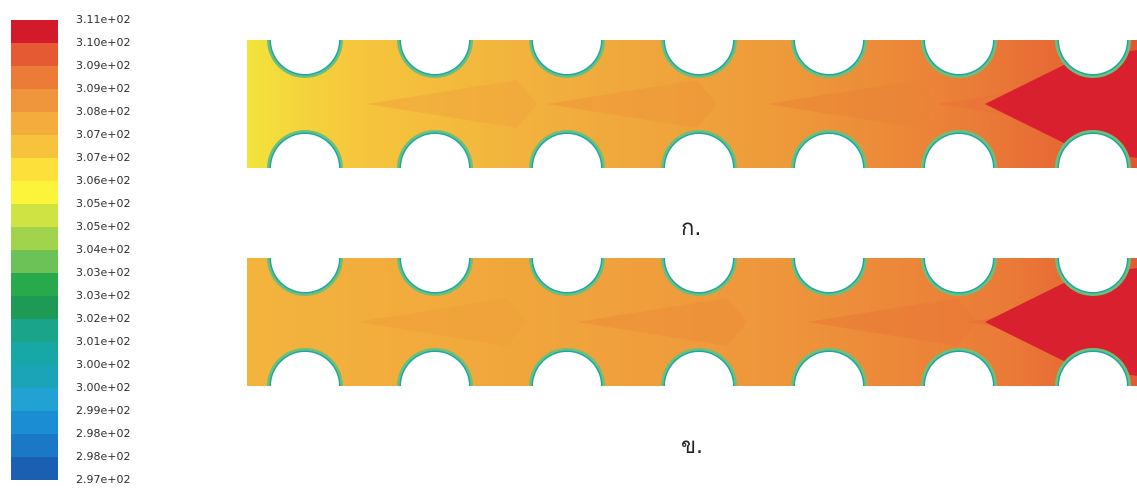 The height and width of the screenshot is (494, 1137). Describe the element at coordinates (103, 249) in the screenshot. I see `legend-tick-label: 3.04e+02` at that location.